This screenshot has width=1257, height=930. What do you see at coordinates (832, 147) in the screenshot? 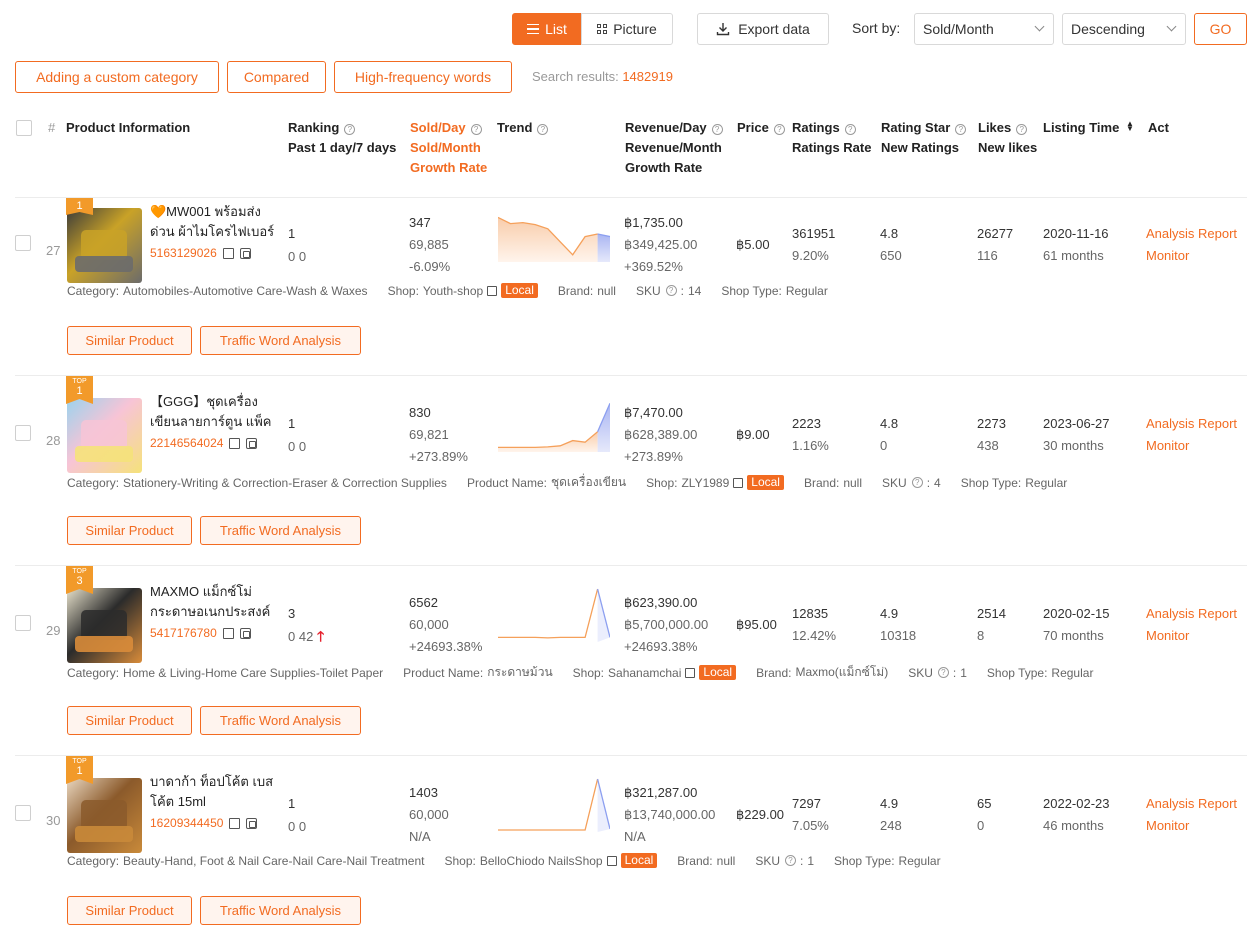
I see `ratings-rate-label: Ratings Rate` at bounding box center [832, 147].